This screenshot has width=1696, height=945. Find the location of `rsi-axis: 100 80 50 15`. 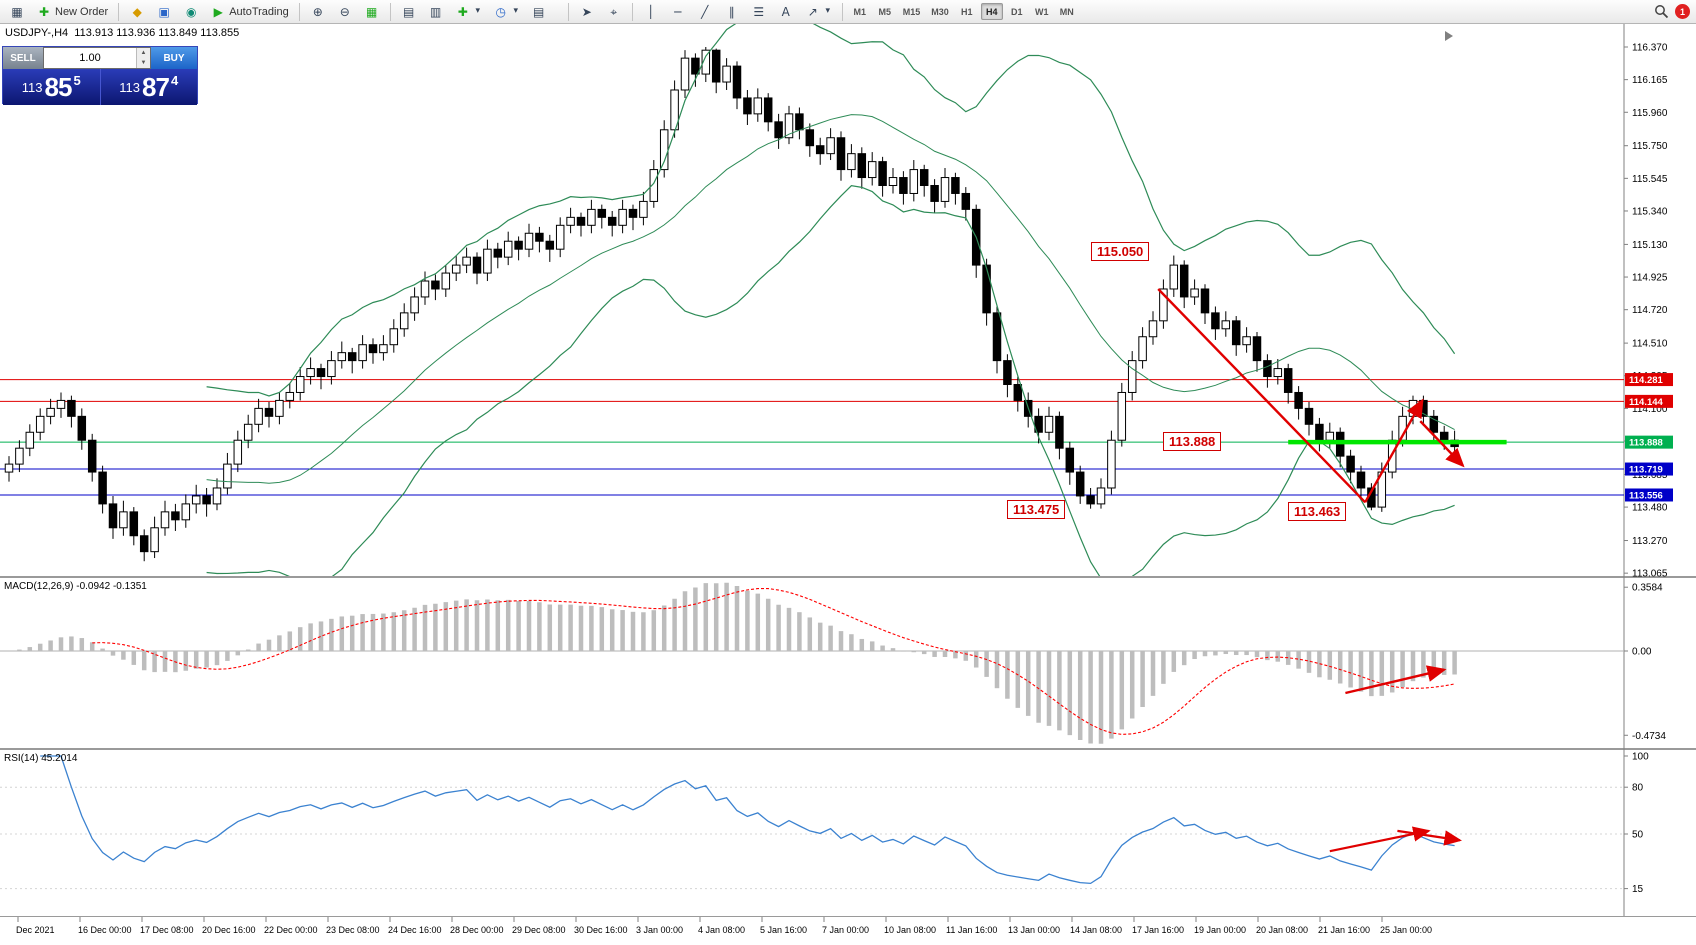

rsi-axis: 100 80 50 15 is located at coordinates (1636, 823).